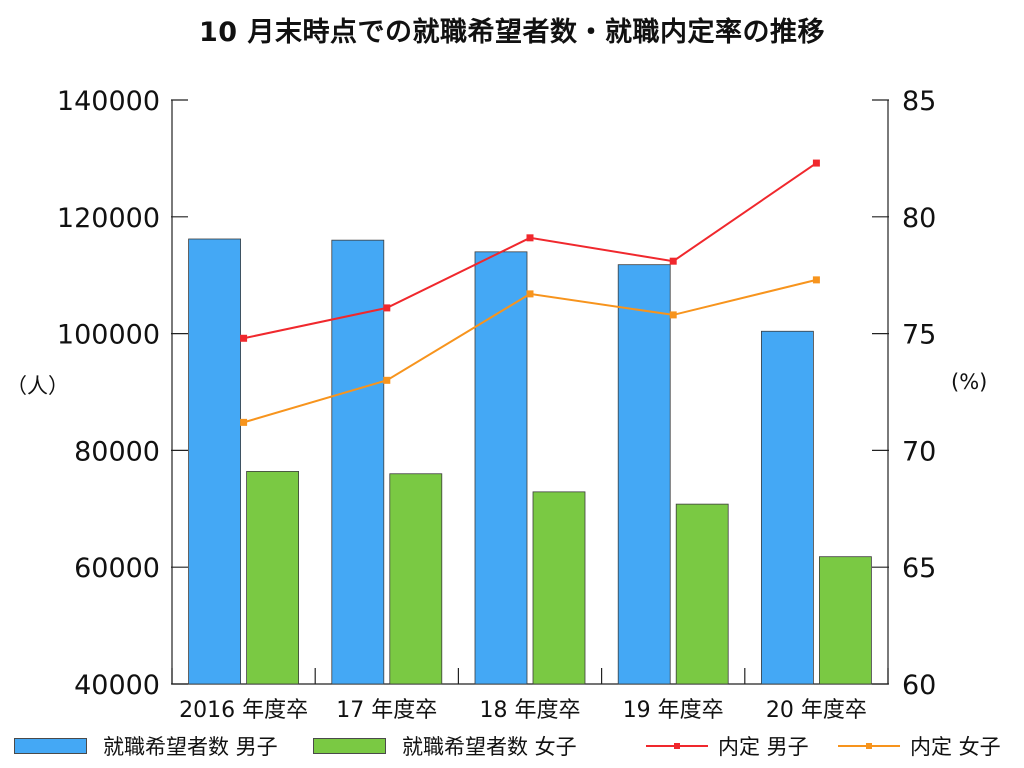  I want to click on legend-swatch-green, so click(349, 746).